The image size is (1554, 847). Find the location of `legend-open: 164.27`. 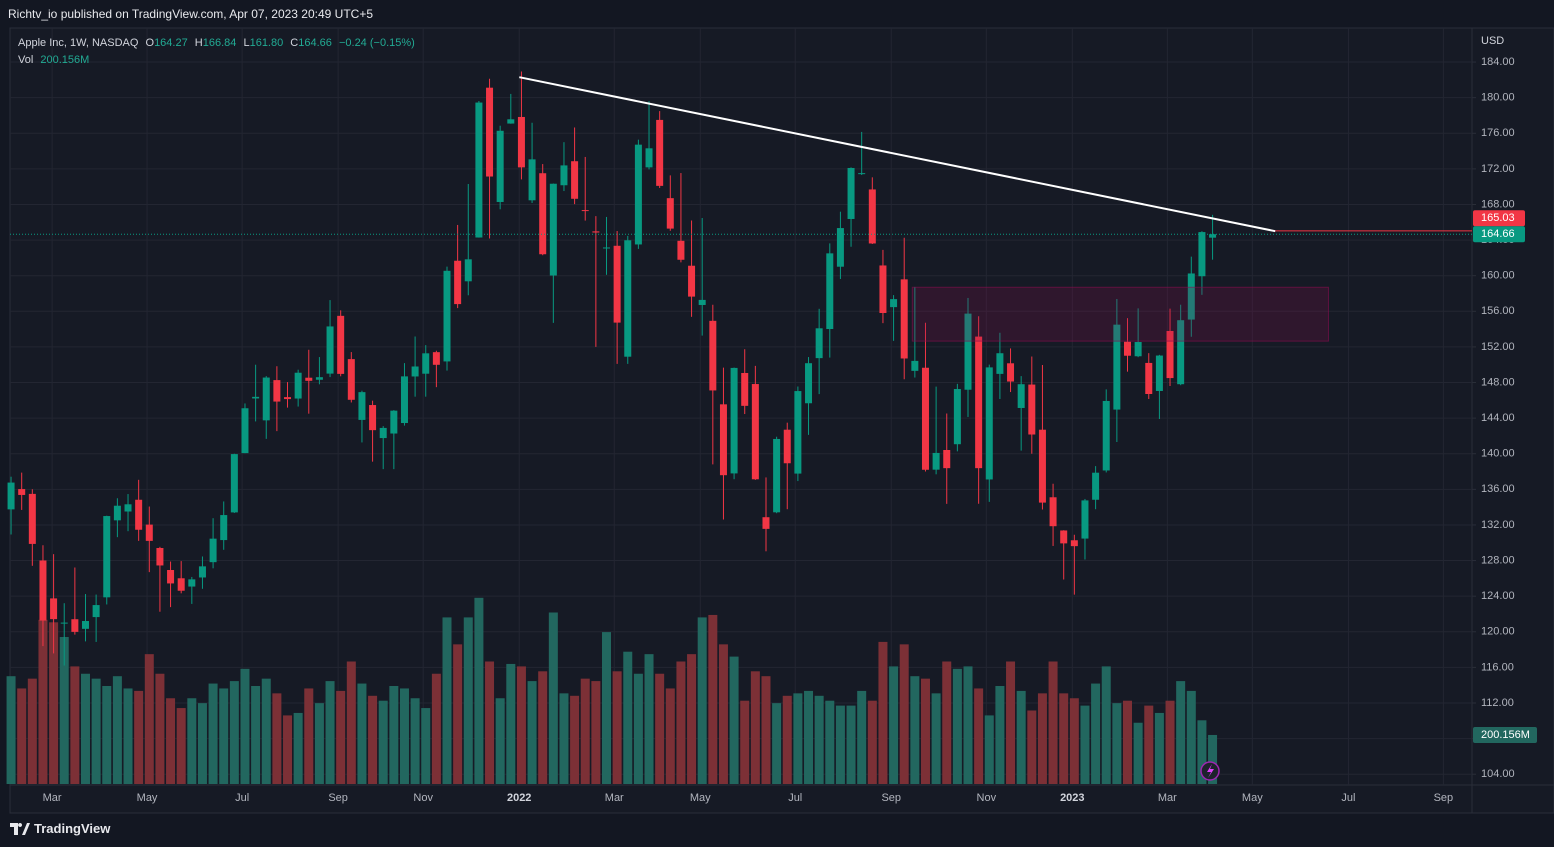

legend-open: 164.27 is located at coordinates (171, 43).